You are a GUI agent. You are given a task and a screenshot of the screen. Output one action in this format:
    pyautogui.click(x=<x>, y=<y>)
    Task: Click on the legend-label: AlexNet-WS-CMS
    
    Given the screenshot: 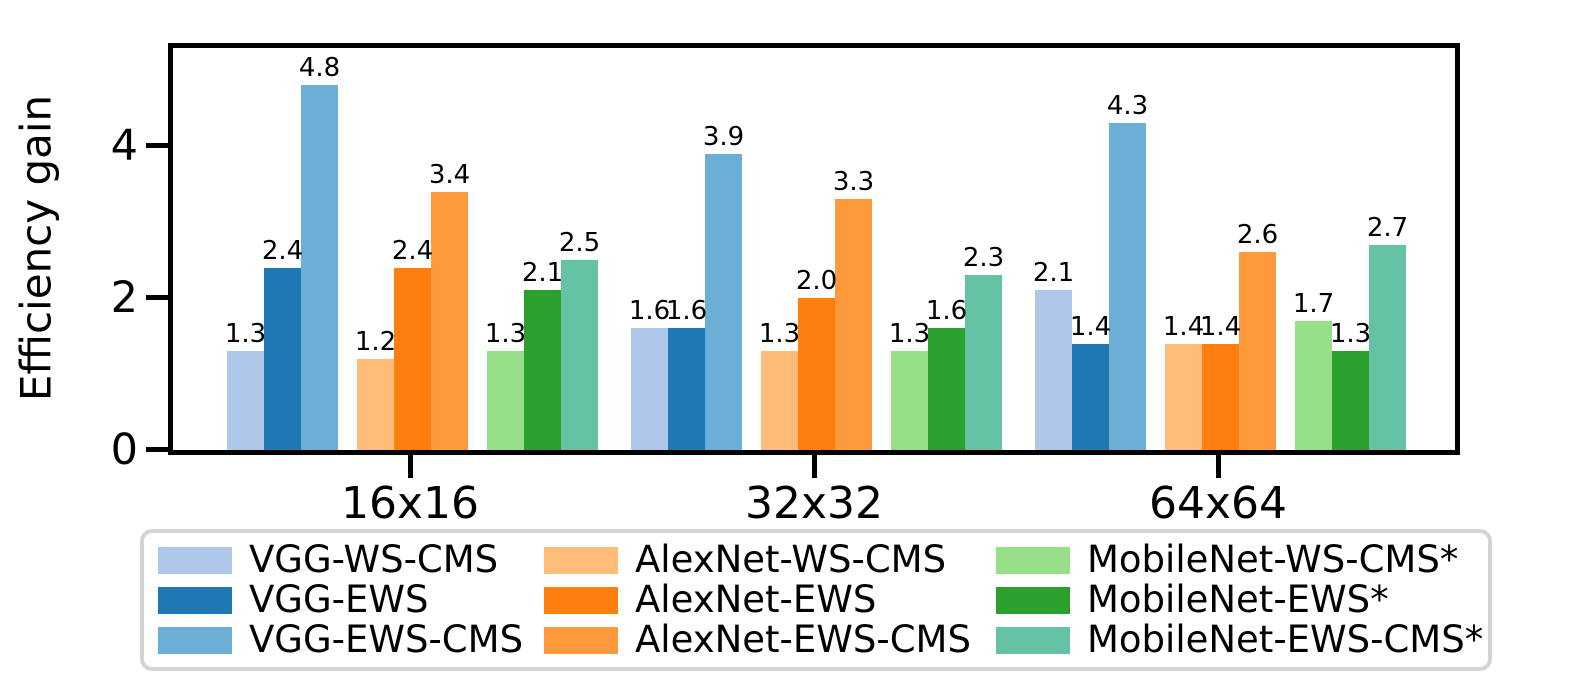 What is the action you would take?
    pyautogui.click(x=791, y=559)
    